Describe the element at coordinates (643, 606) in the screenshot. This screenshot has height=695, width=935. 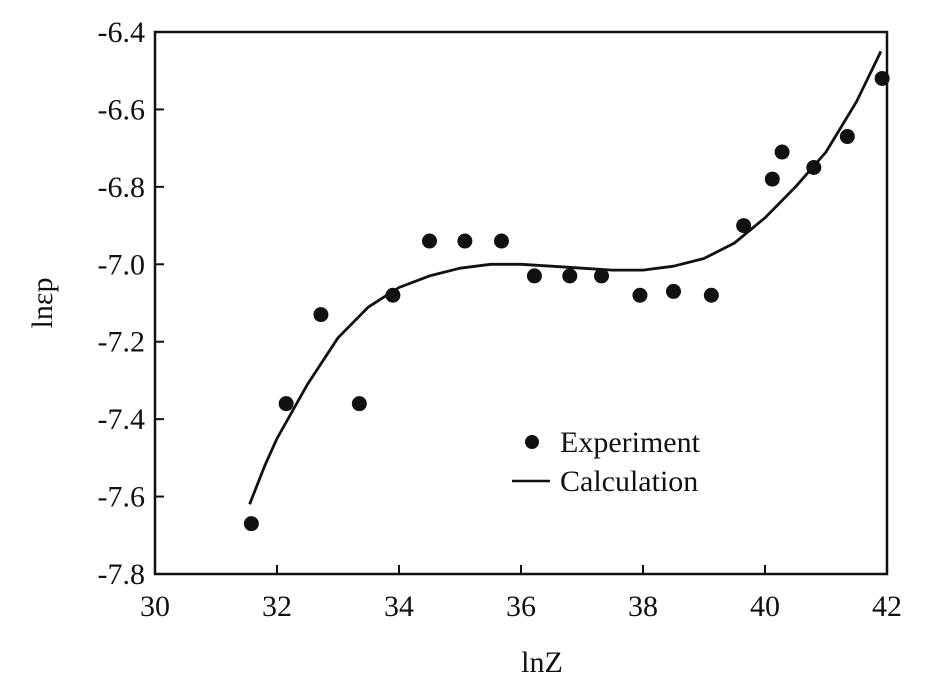
I see `x-tick-label-4: 38` at that location.